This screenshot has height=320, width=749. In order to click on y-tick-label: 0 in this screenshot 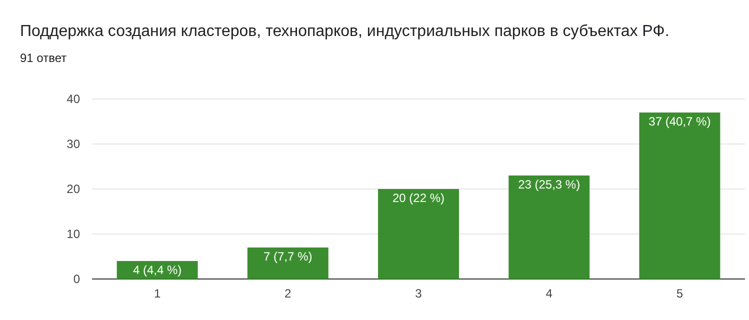, I will do `click(76, 279)`.